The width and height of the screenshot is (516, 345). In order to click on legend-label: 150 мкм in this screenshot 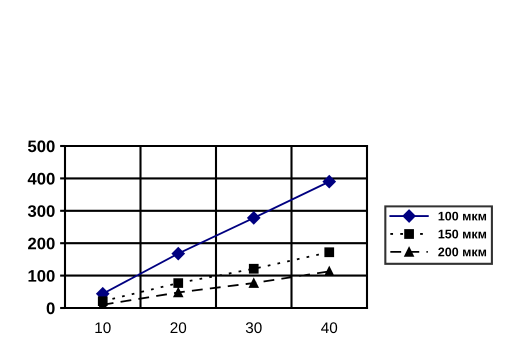, I will do `click(462, 234)`.